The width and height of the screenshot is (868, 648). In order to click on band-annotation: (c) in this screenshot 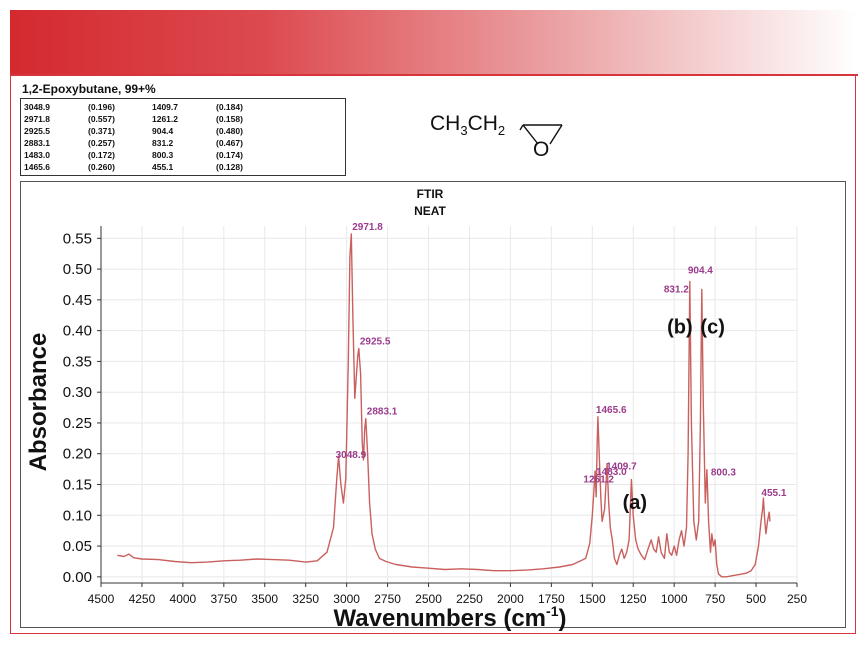, I will do `click(712, 328)`.